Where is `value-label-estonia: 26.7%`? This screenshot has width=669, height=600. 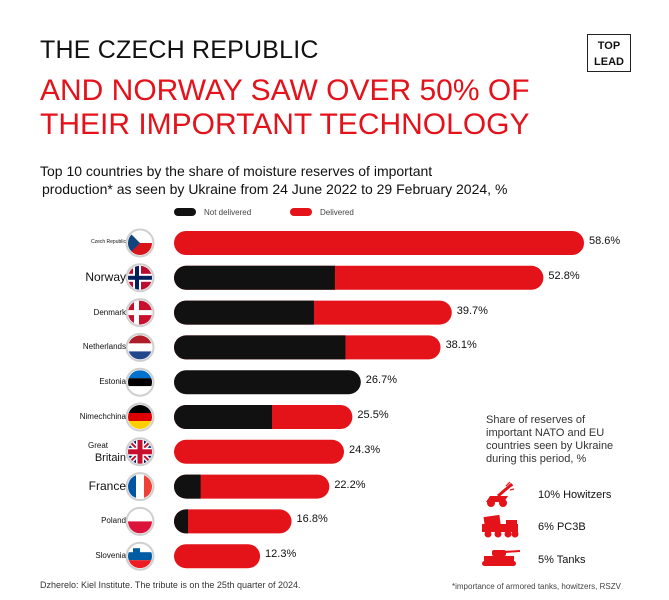 value-label-estonia: 26.7% is located at coordinates (381, 380).